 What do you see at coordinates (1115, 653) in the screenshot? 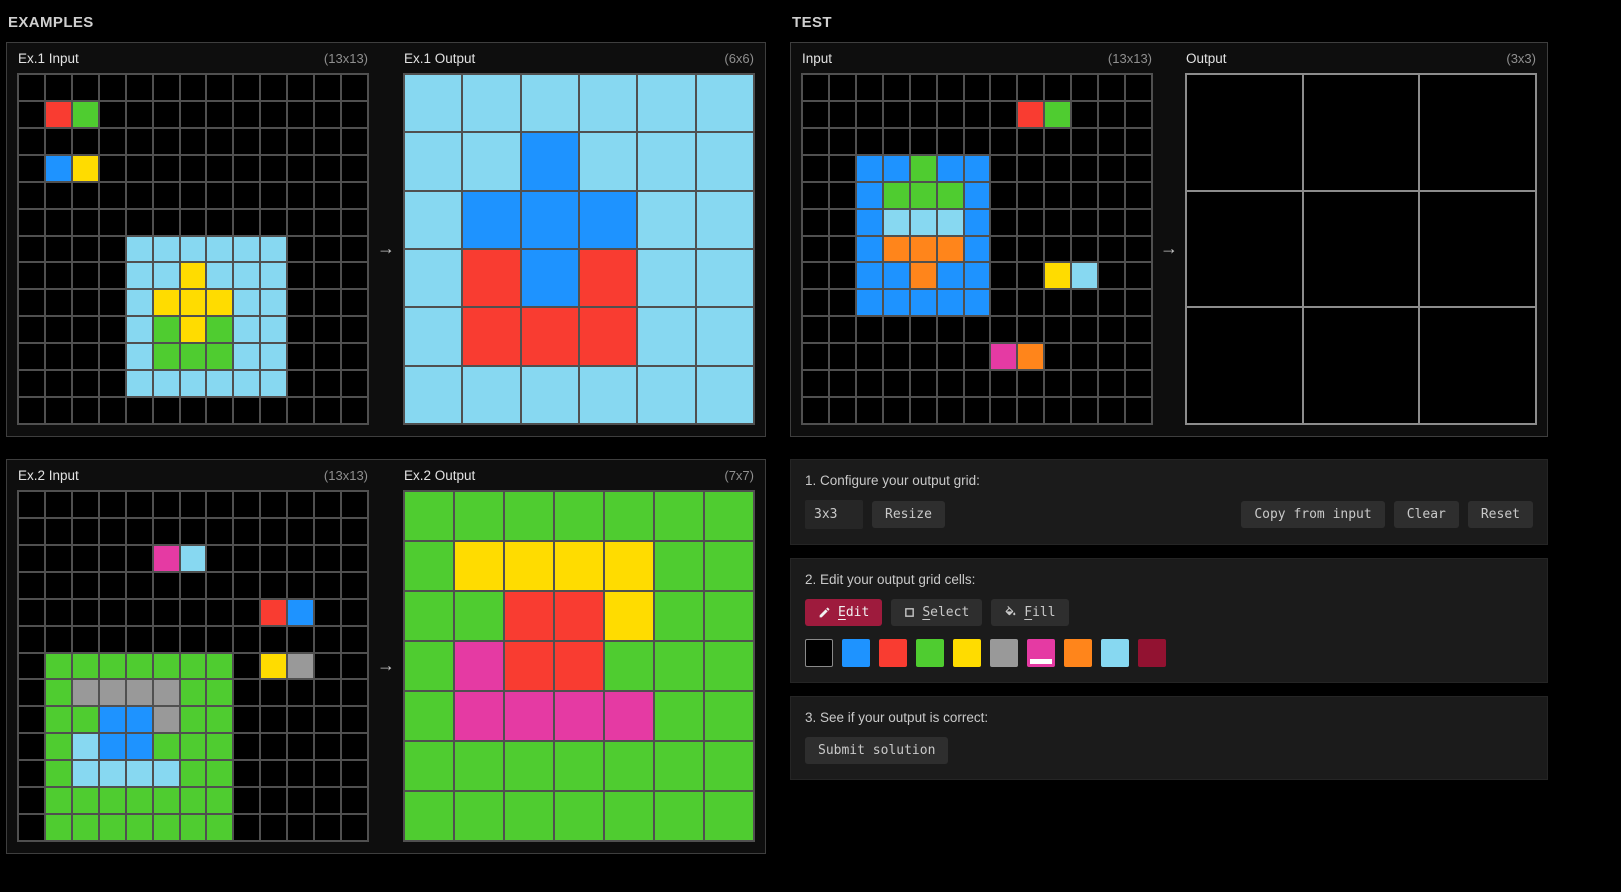
I see `color-swatch-lightblue` at bounding box center [1115, 653].